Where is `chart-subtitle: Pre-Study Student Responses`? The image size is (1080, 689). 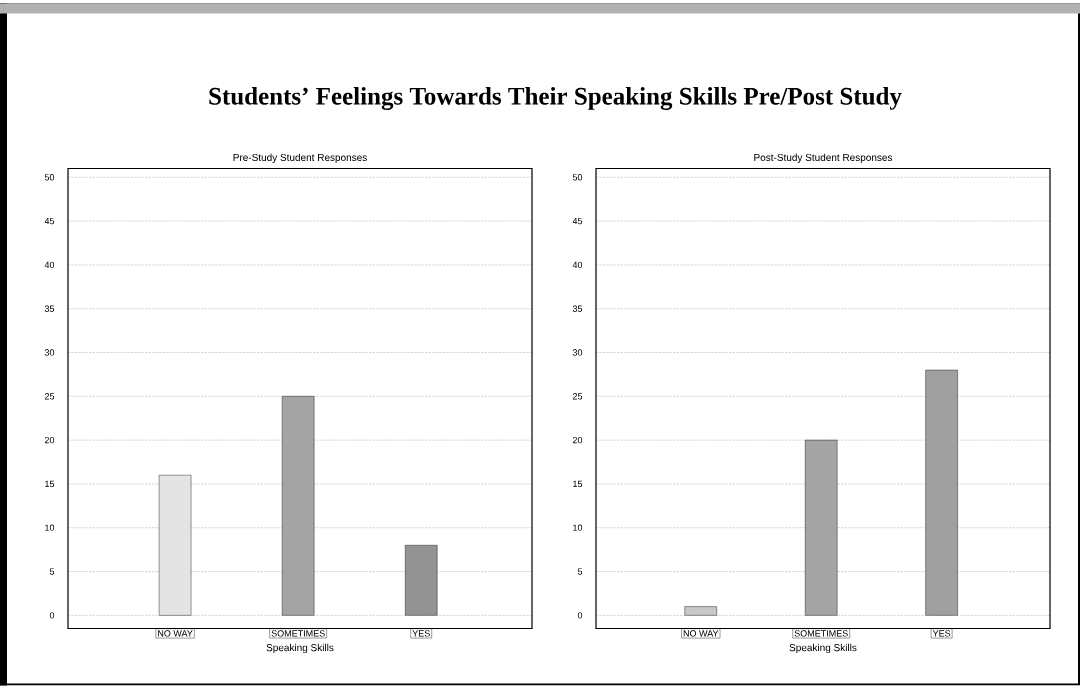 chart-subtitle: Pre-Study Student Responses is located at coordinates (300, 158).